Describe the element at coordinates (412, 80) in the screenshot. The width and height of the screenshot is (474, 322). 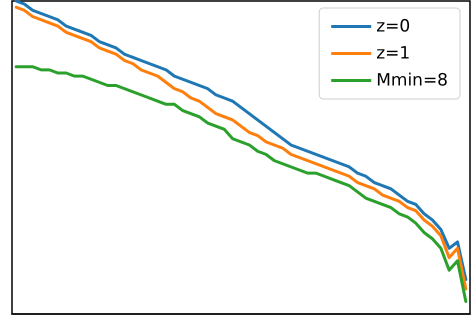
I see `legend-label: Mmin=8` at that location.